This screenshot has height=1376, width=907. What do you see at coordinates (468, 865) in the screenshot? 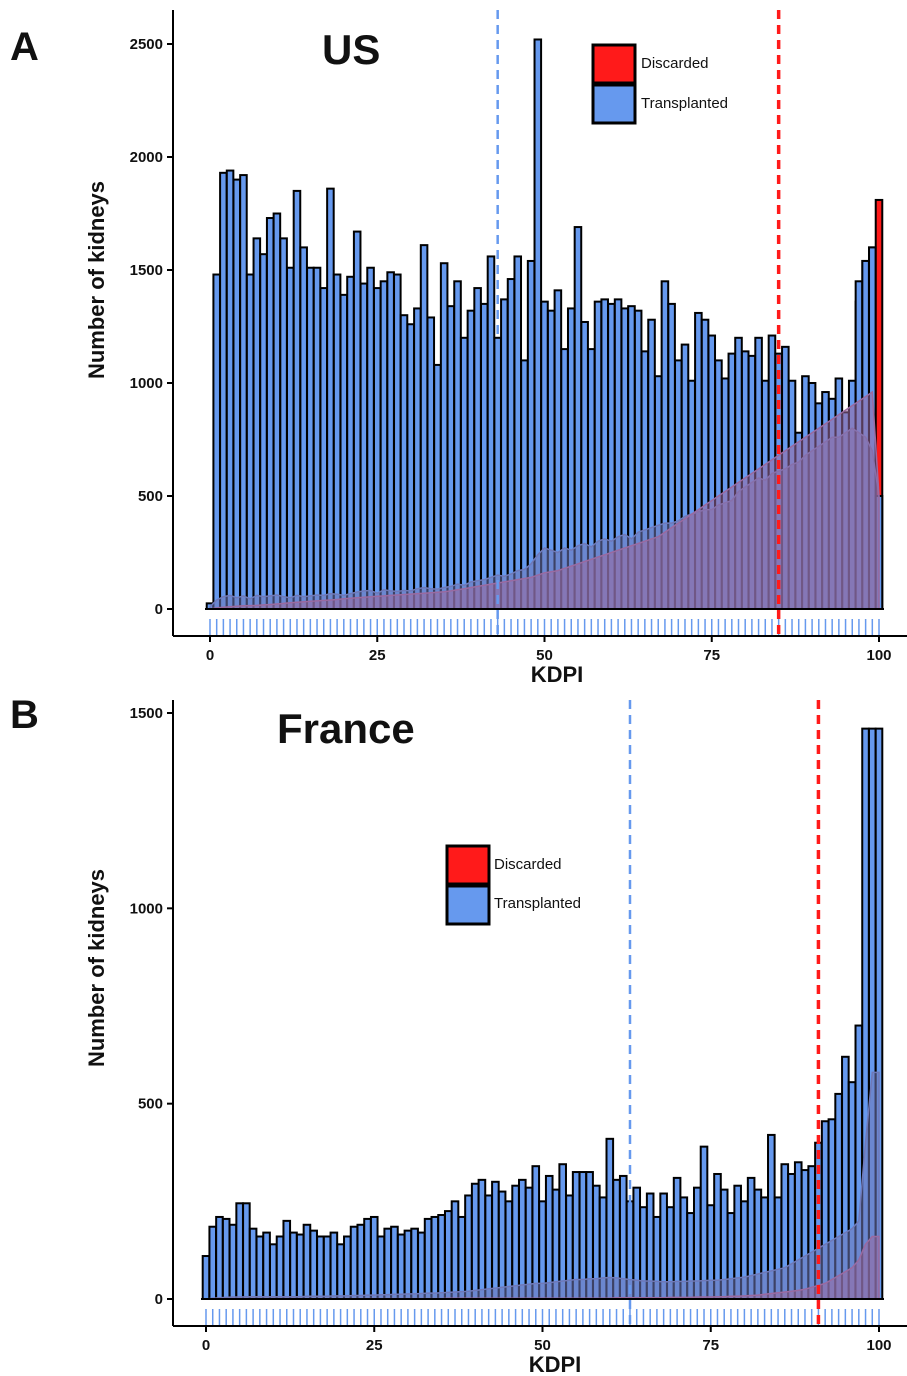
I see `legend-swatch-discarded` at bounding box center [468, 865].